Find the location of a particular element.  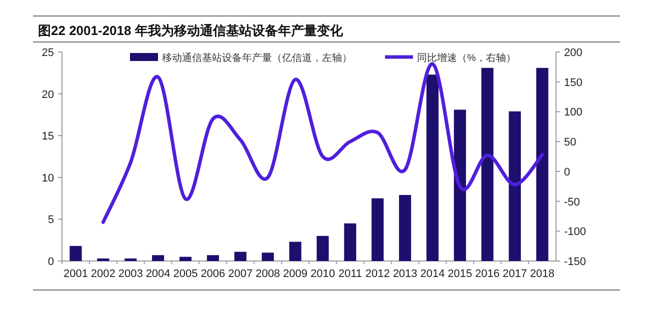

y-tick-label: 10 is located at coordinates (48, 178).